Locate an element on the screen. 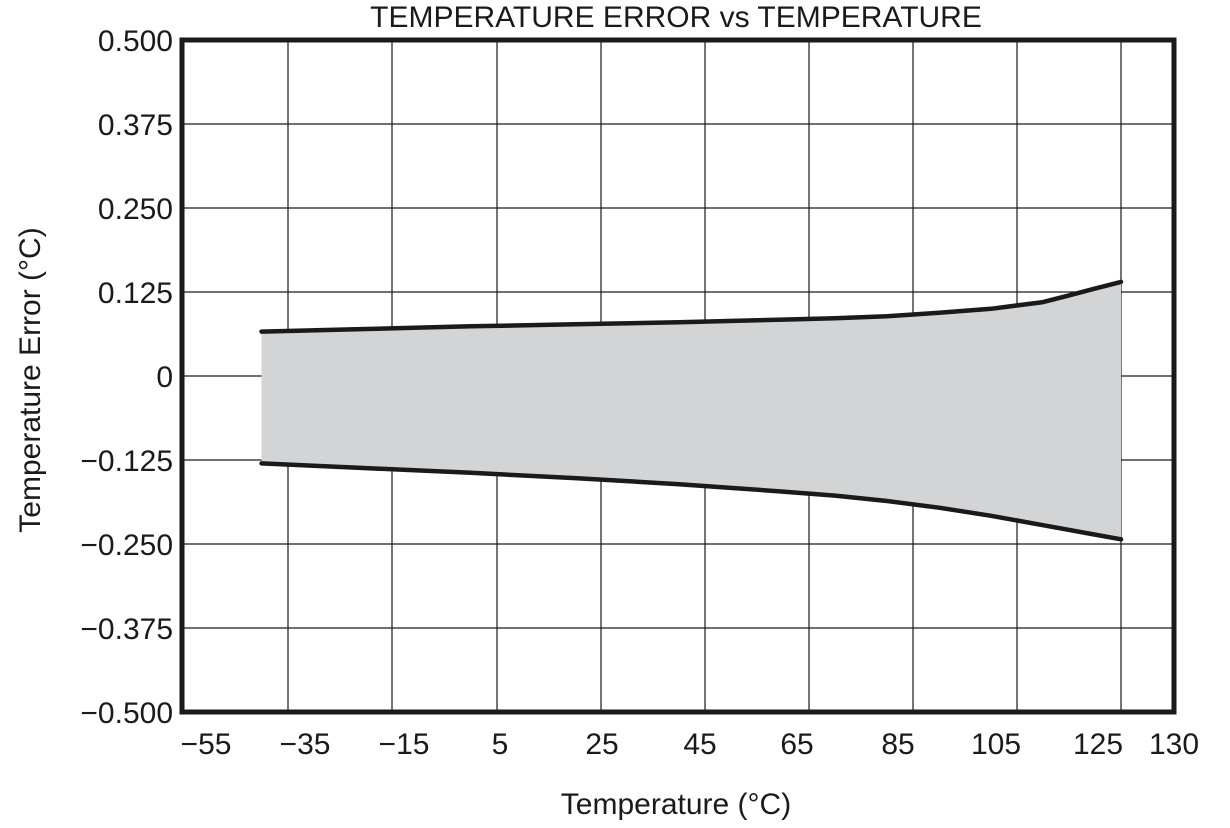 The width and height of the screenshot is (1230, 828). upper-error-line is located at coordinates (691, 306).